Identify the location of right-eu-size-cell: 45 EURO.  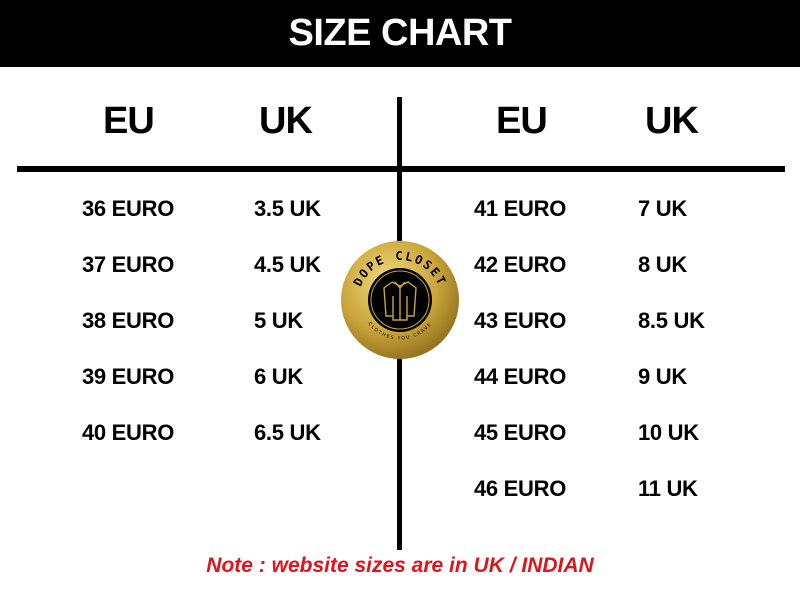
(520, 432).